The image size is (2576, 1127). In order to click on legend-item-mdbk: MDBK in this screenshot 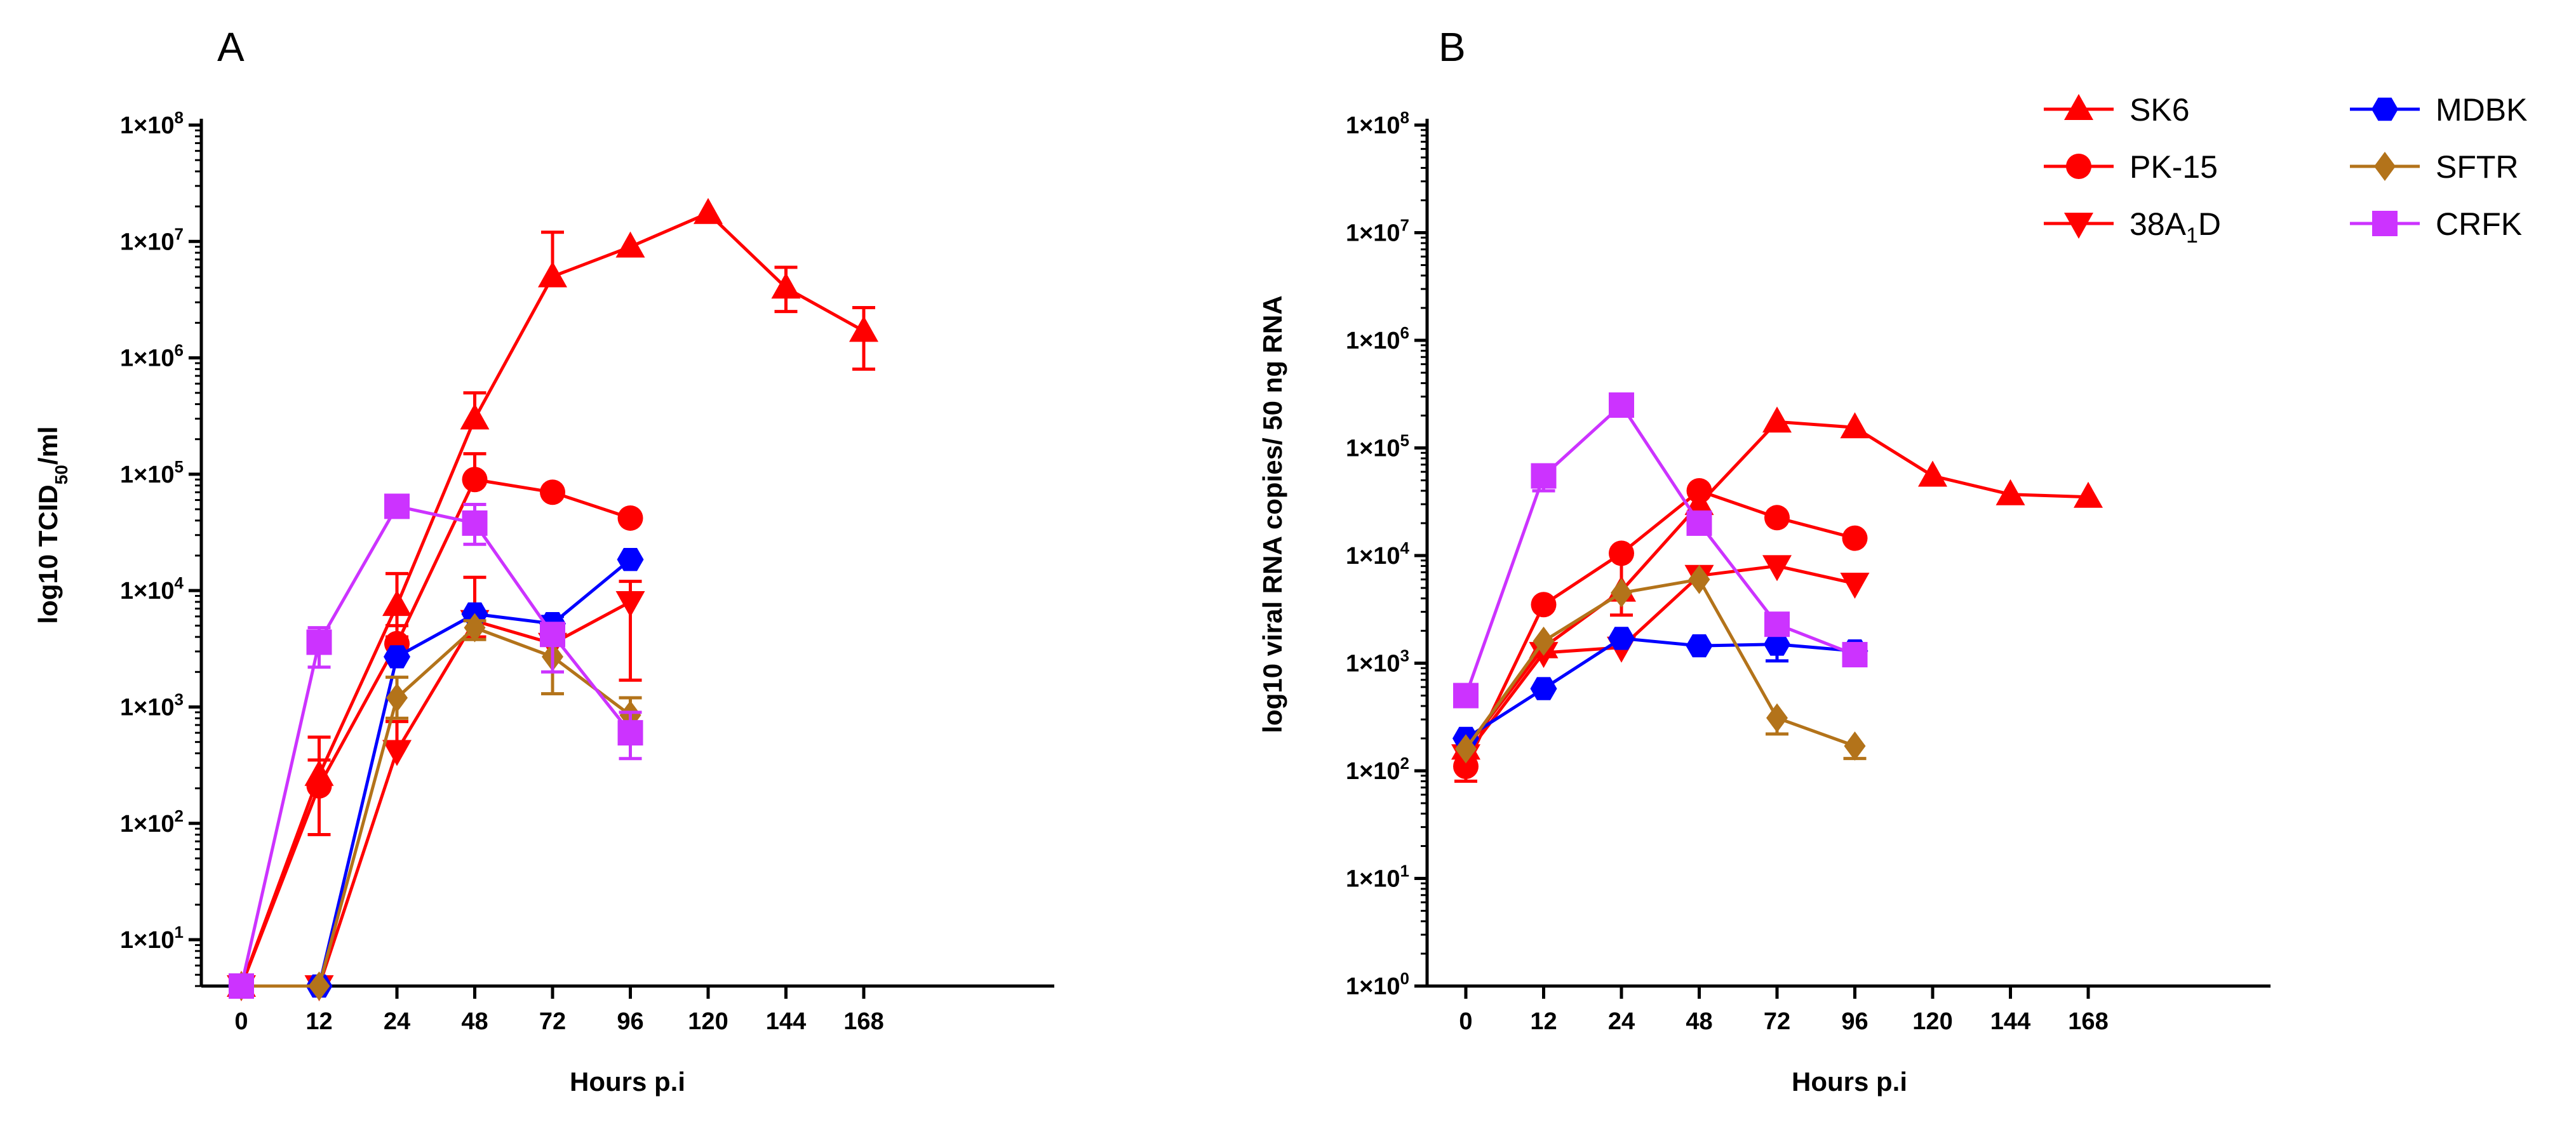, I will do `click(2438, 110)`.